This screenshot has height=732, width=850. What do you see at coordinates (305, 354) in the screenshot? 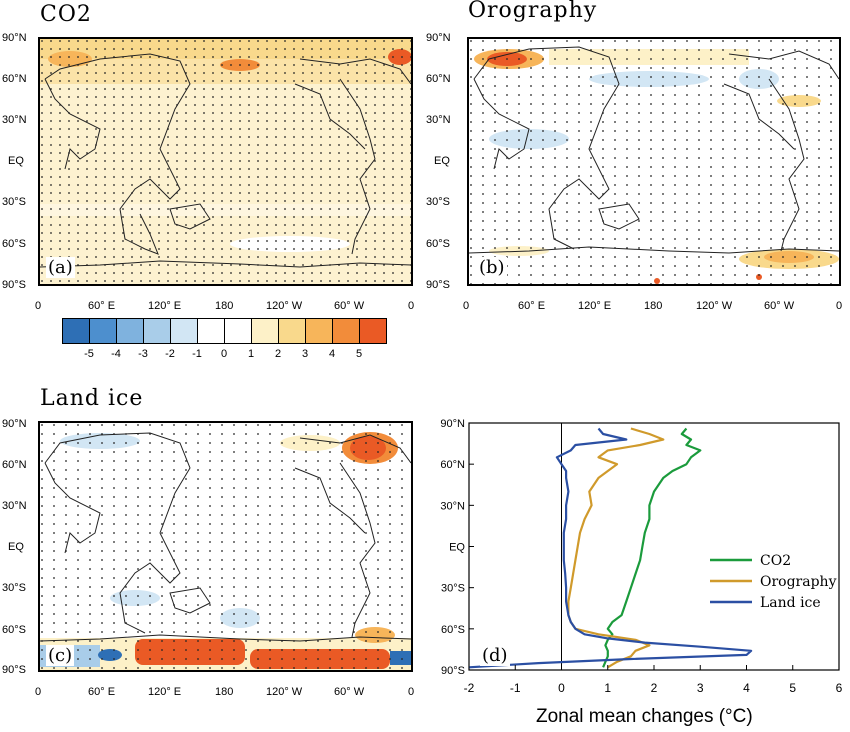
I see `colorbar-label: 3` at bounding box center [305, 354].